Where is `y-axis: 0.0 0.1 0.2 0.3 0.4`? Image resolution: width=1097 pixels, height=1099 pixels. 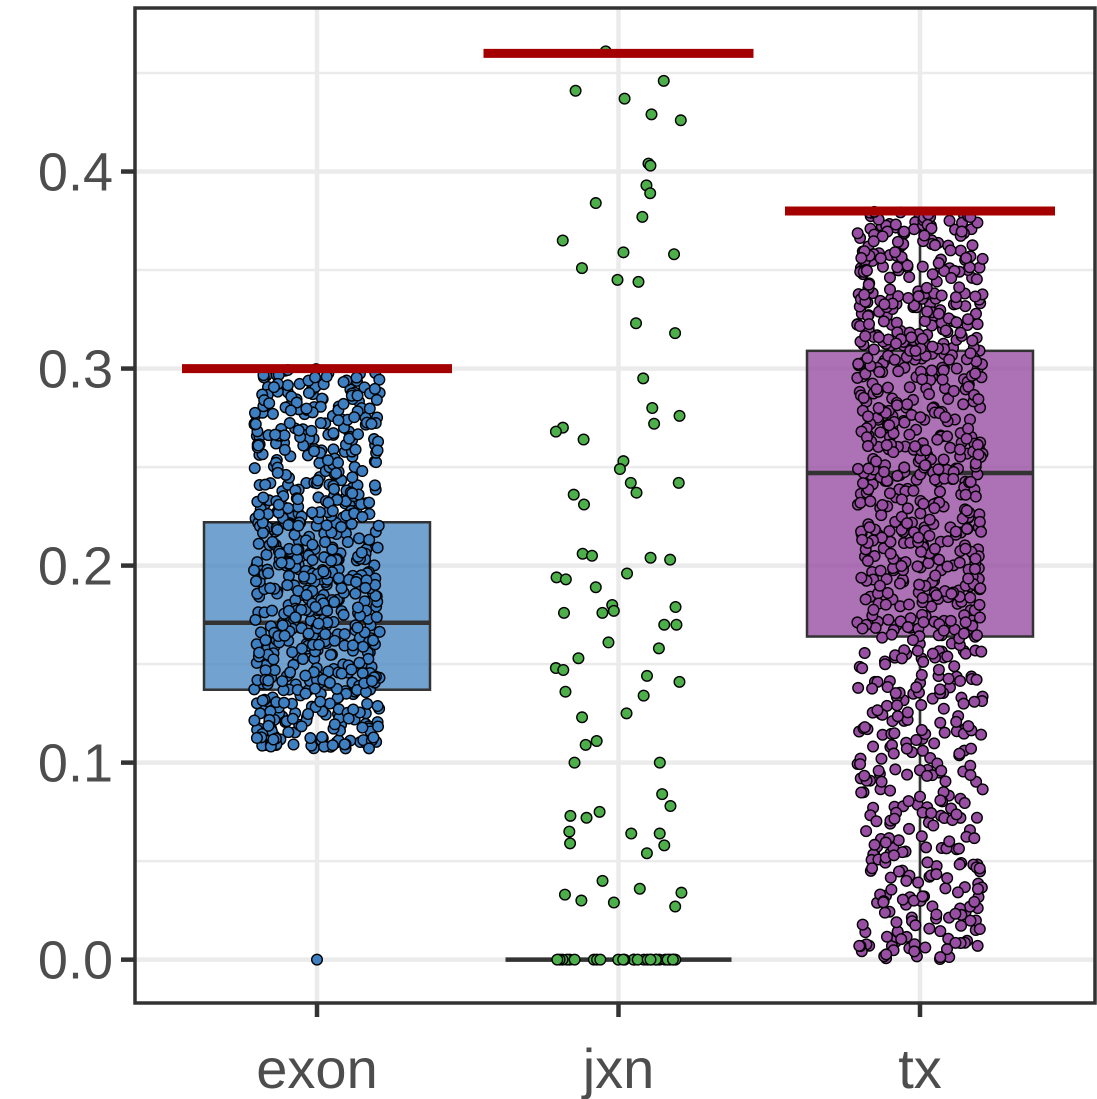 y-axis: 0.0 0.1 0.2 0.3 0.4 is located at coordinates (86, 567).